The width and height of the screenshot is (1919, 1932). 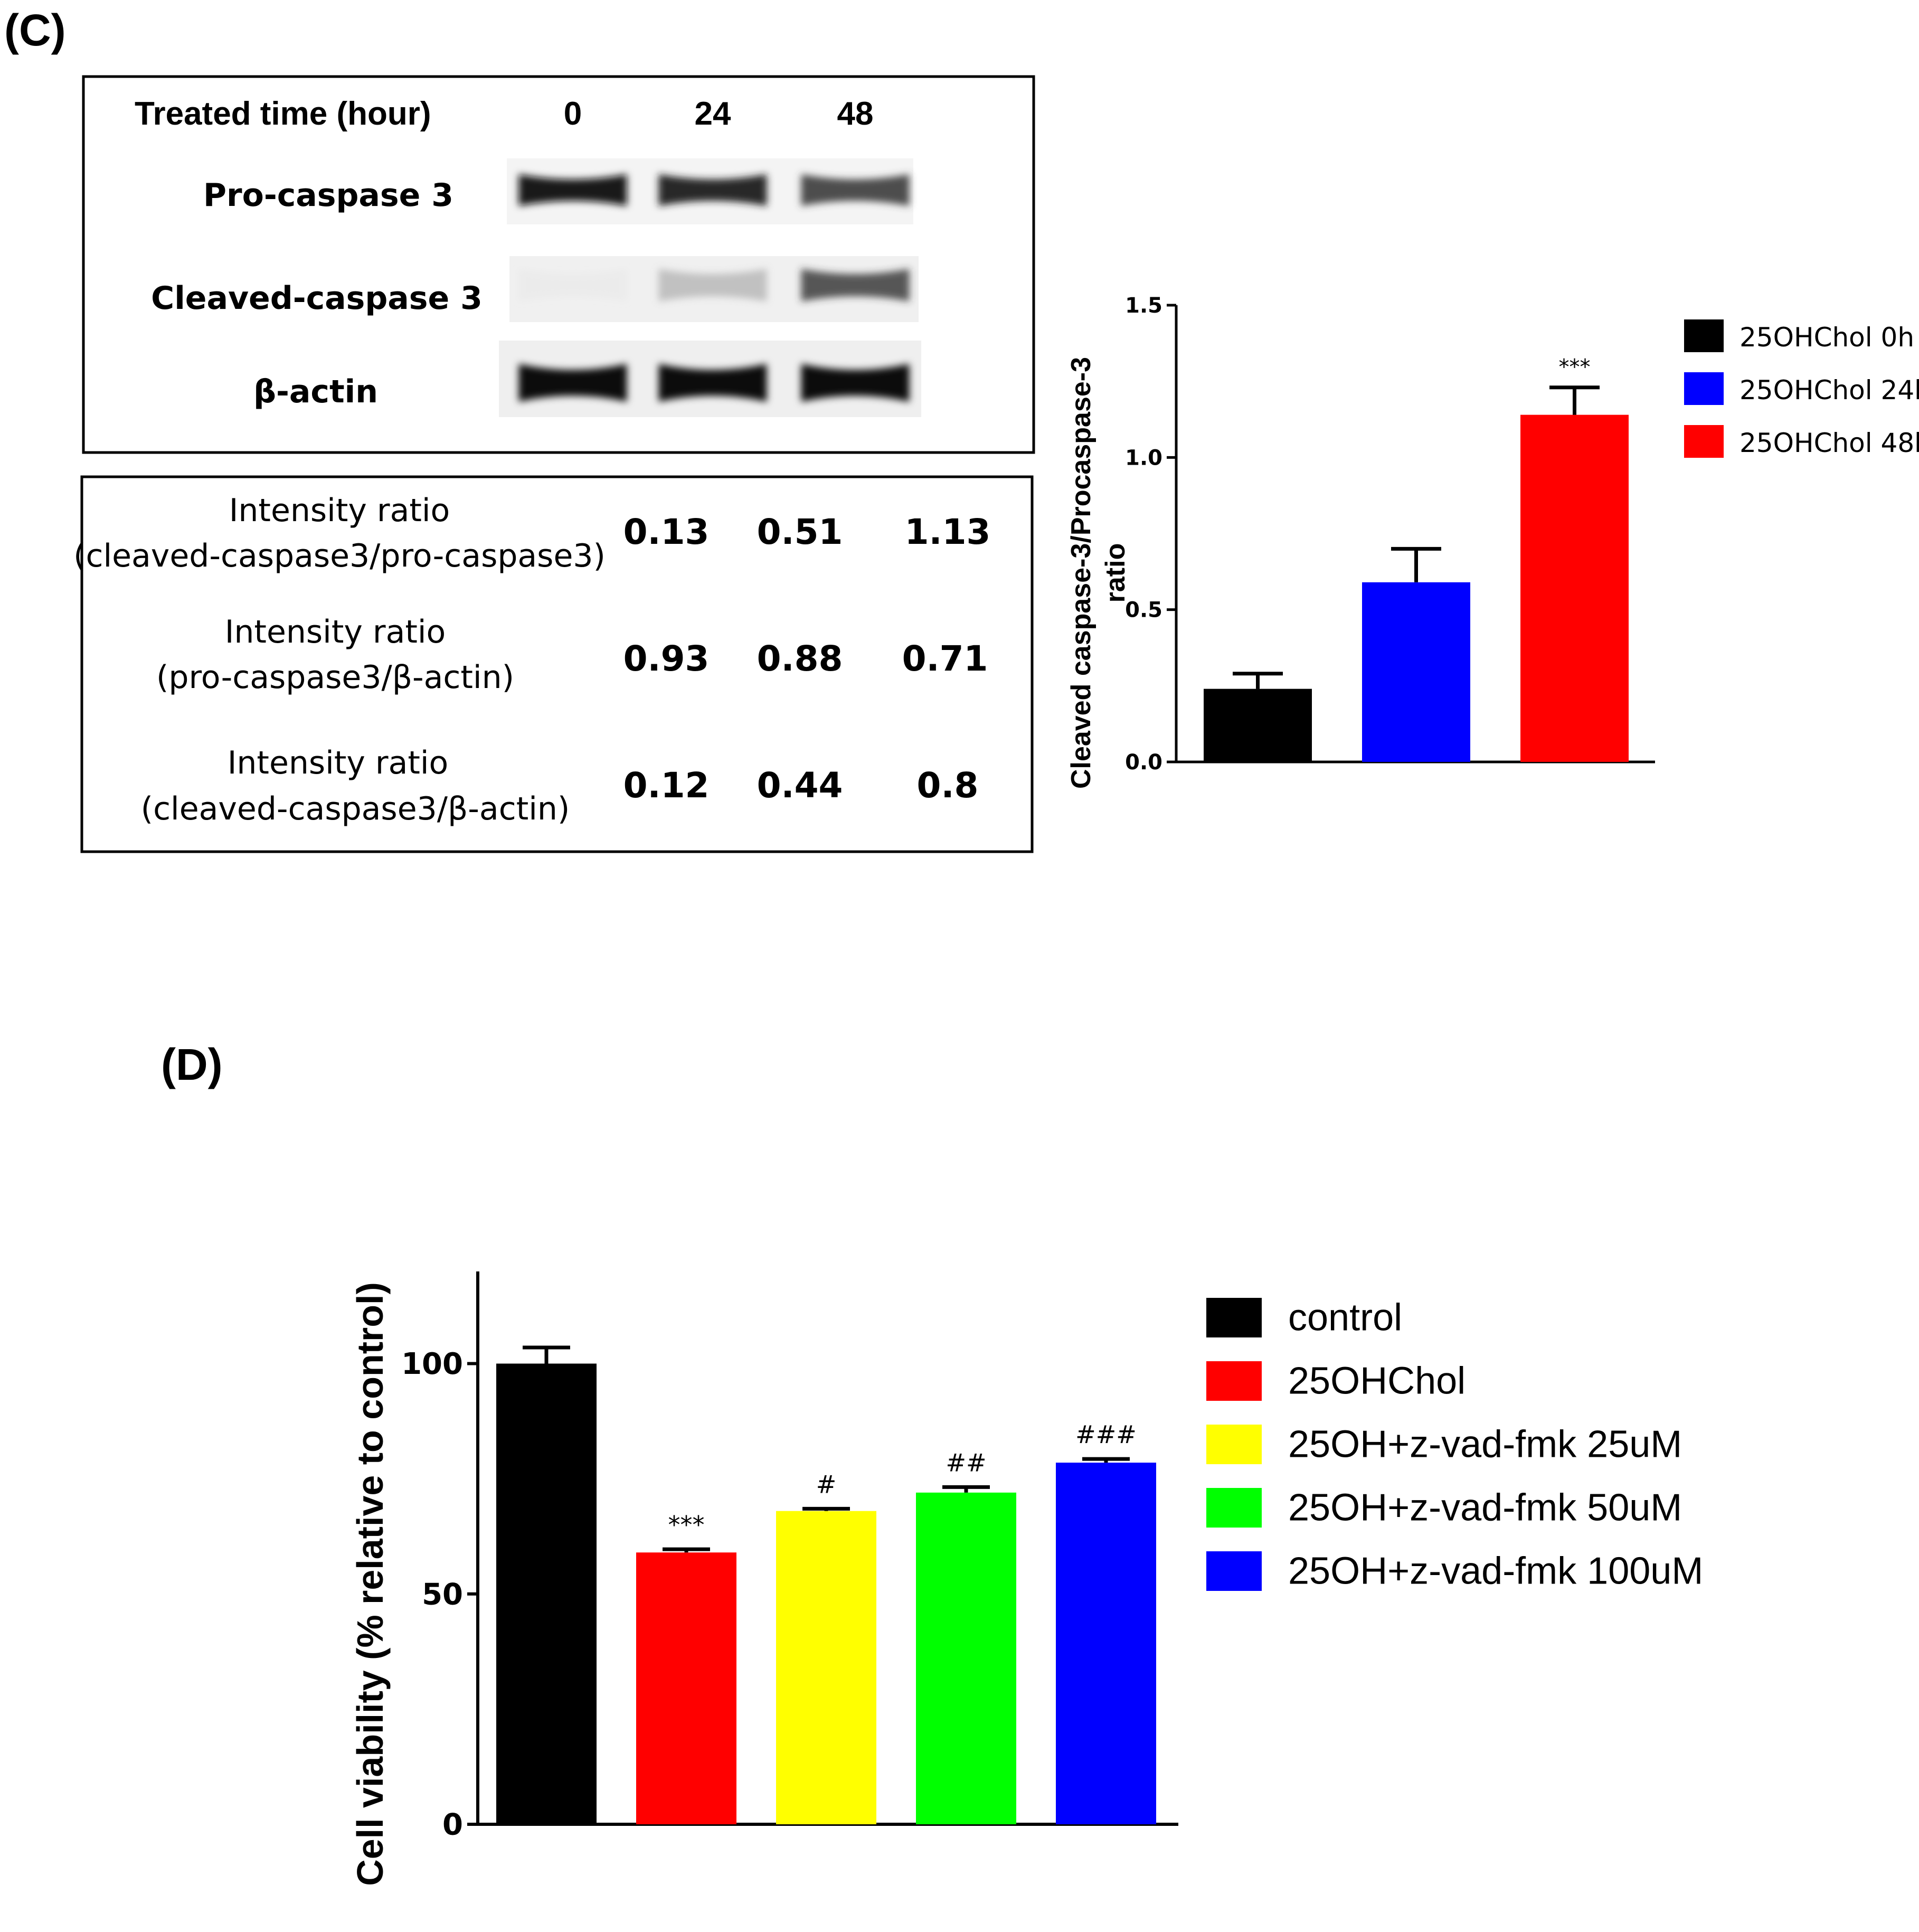 What do you see at coordinates (453, 1825) in the screenshot?
I see `chart-d-ytick-label: 0` at bounding box center [453, 1825].